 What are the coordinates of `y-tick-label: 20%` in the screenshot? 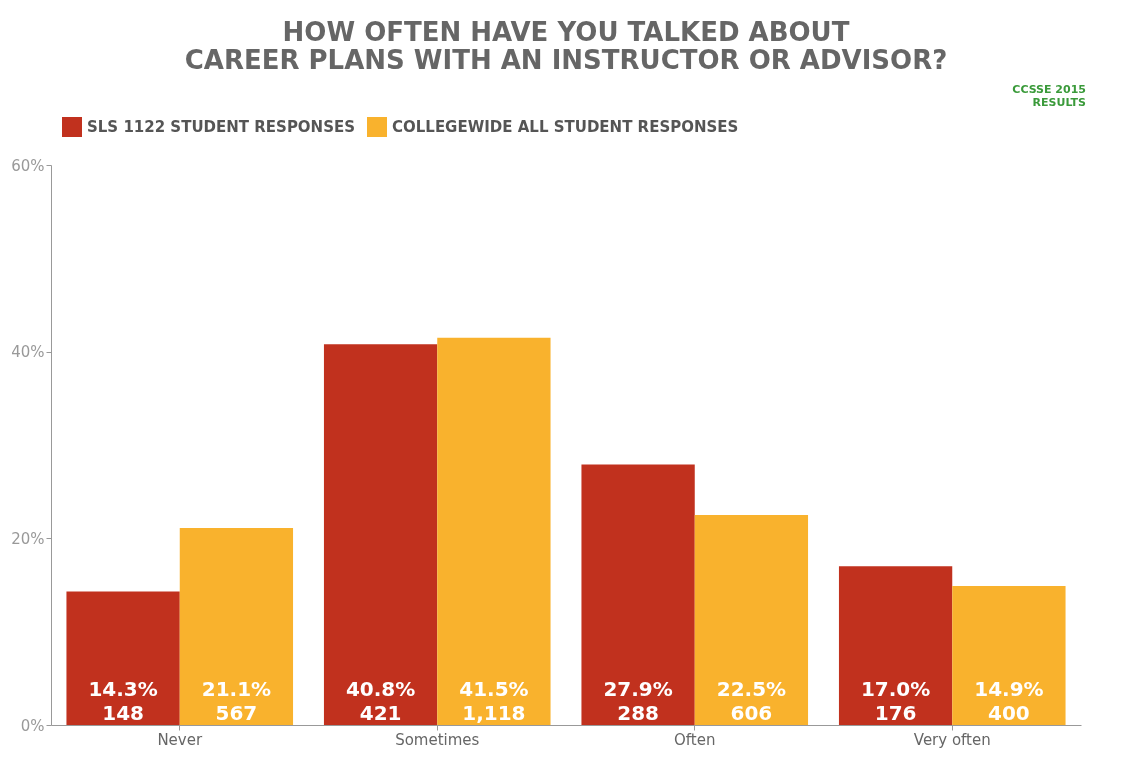 It's located at (28, 538).